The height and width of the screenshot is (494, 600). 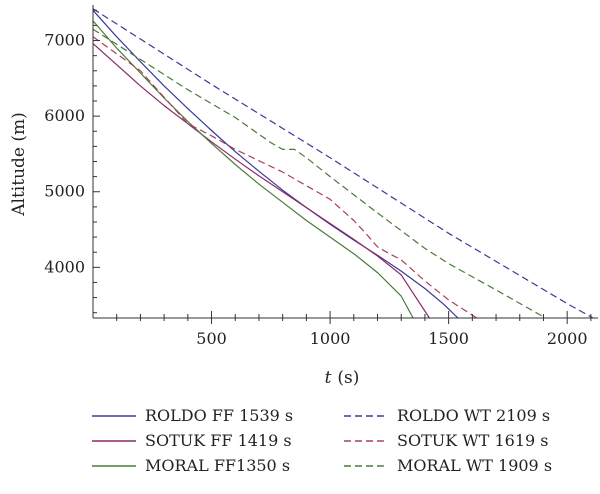 I want to click on legend-label-6: MORAL WT 1909 s, so click(x=474, y=465).